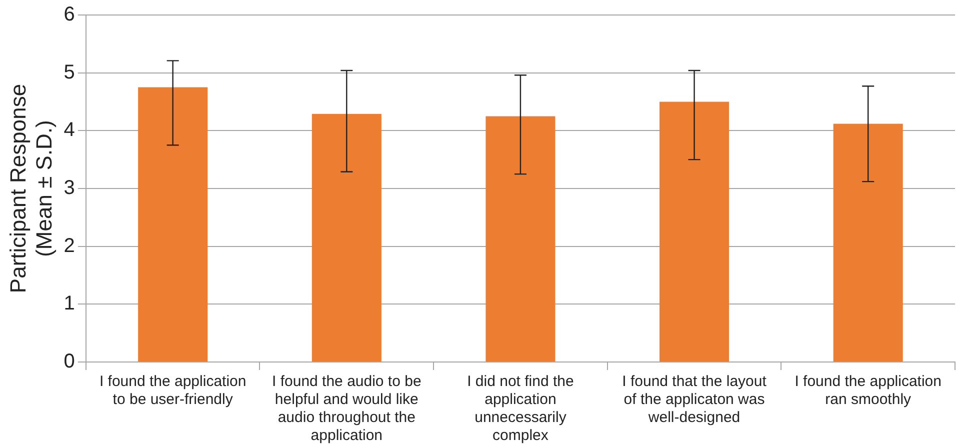 The width and height of the screenshot is (959, 448). I want to click on x-tick-label: I found the application ran smoothly, so click(868, 390).